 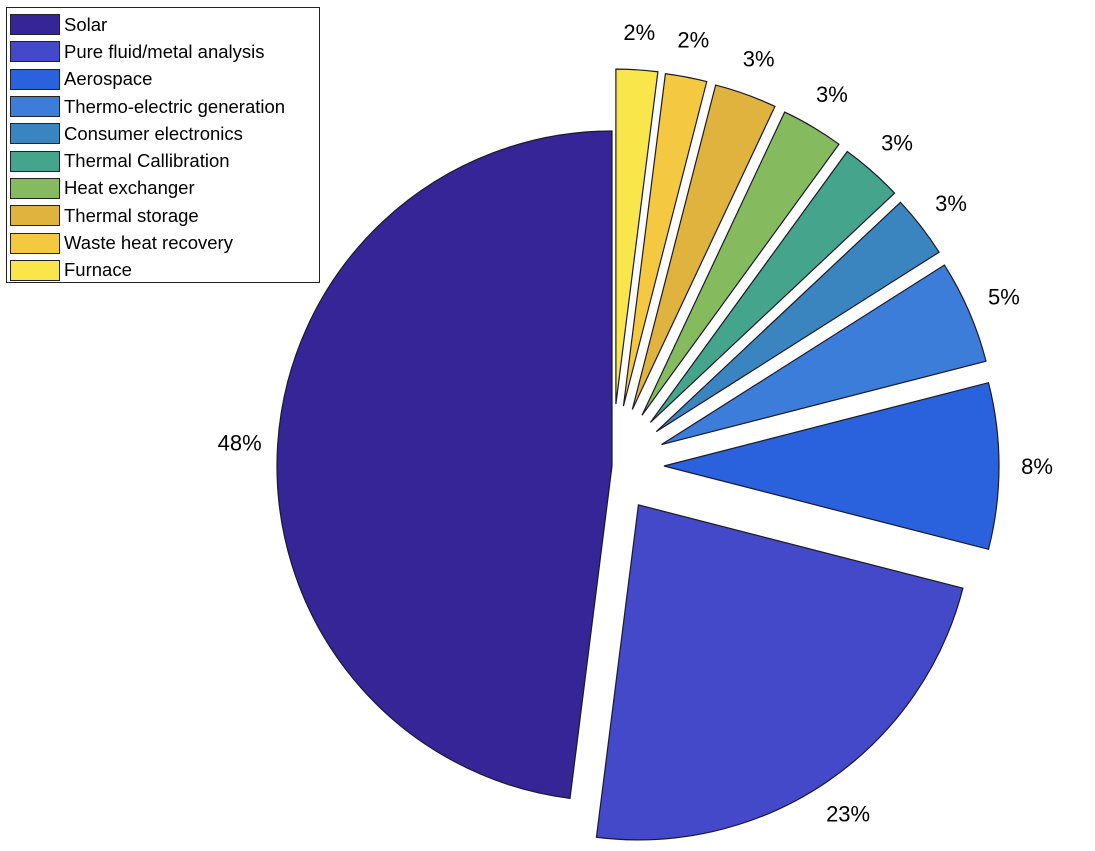 I want to click on pie-slice-thermo-electric-generation, so click(x=824, y=355).